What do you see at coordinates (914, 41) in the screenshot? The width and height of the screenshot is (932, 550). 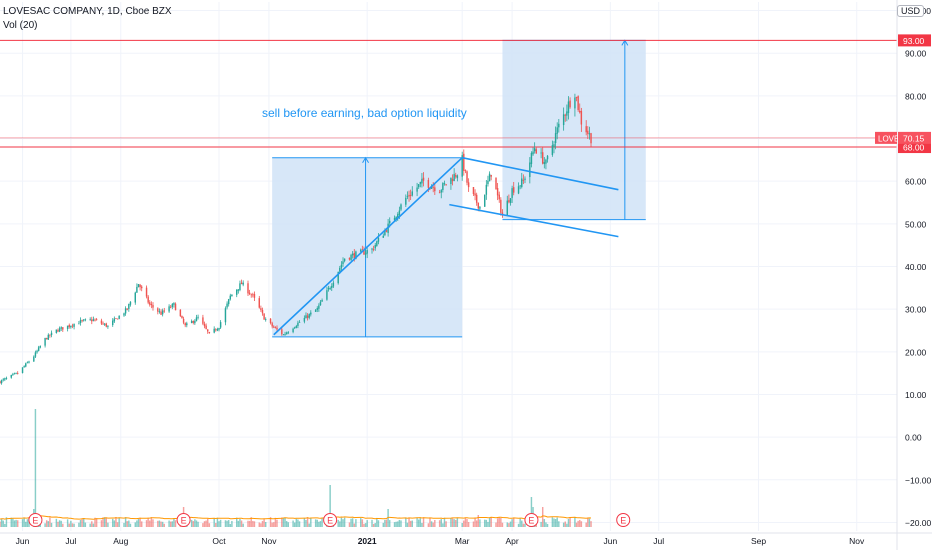 I see `level-price-badge-label: 93.00` at bounding box center [914, 41].